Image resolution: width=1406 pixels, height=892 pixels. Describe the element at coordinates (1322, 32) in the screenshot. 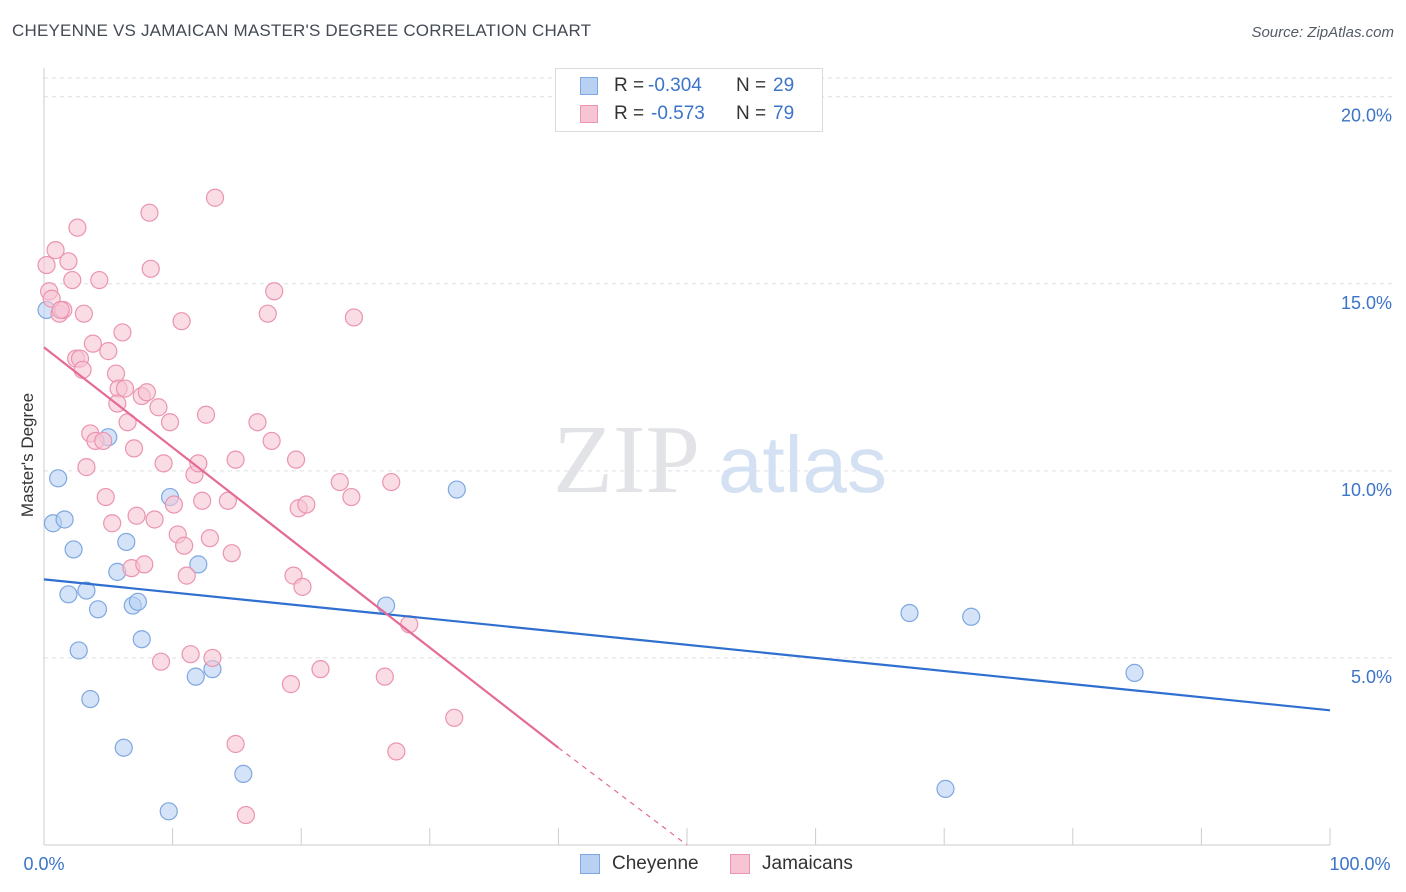

I see `source-label: Source: ZipAtlas.com` at that location.